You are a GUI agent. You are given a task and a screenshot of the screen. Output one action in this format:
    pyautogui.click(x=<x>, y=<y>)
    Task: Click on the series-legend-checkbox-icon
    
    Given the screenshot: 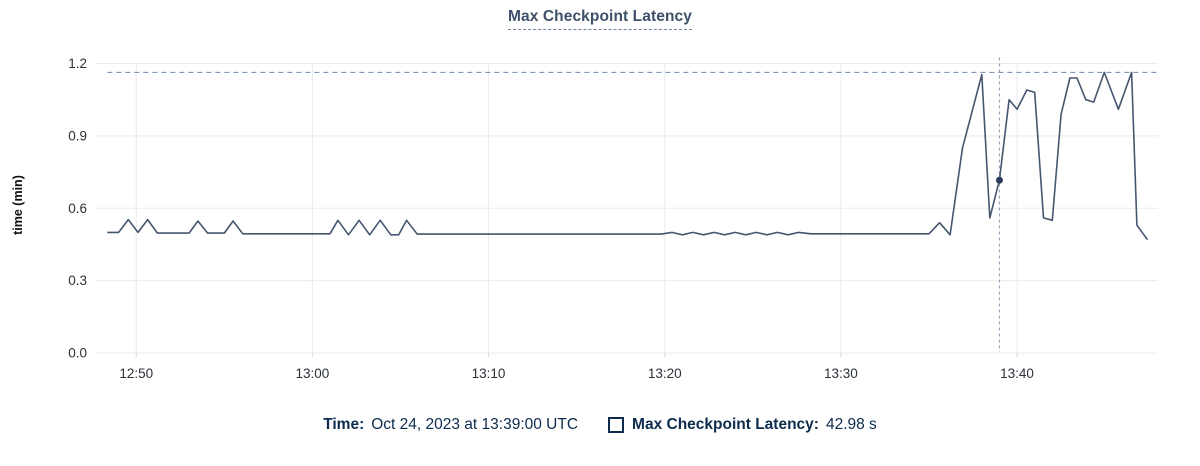 What is the action you would take?
    pyautogui.click(x=616, y=425)
    